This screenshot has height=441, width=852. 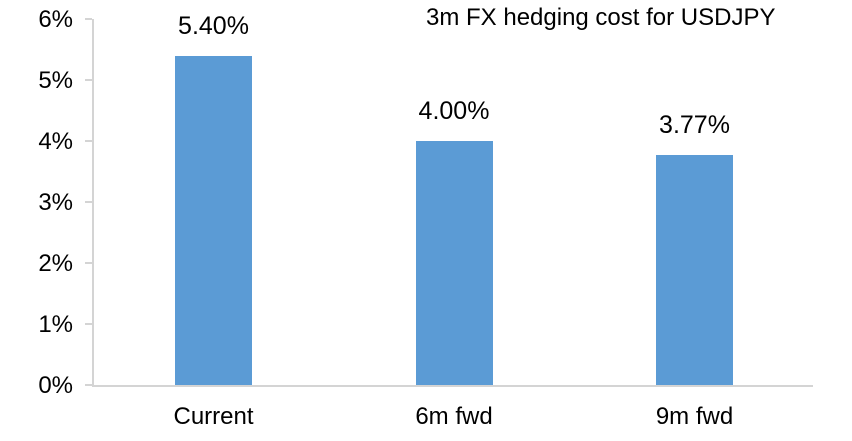 I want to click on y-tick-label: 3%, so click(x=55, y=202).